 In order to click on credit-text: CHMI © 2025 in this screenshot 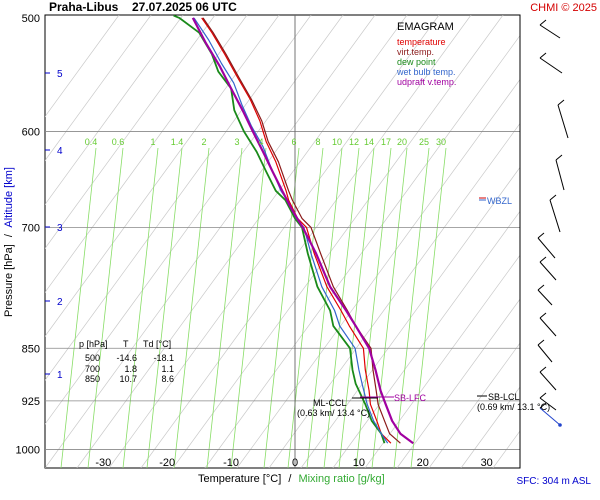, I will do `click(563, 8)`.